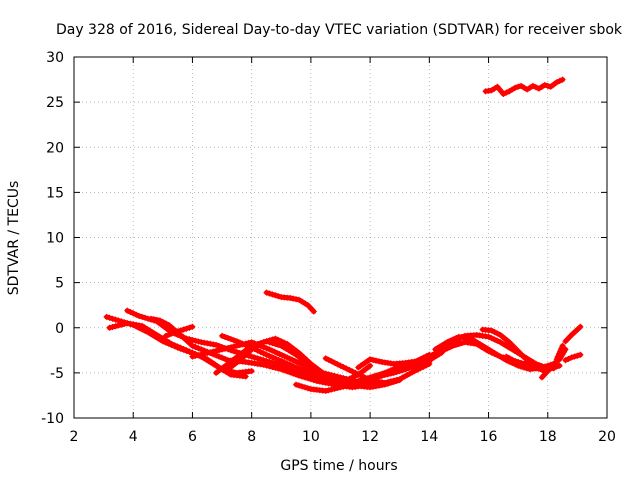  What do you see at coordinates (74, 437) in the screenshot?
I see `x-tick-label: 2` at bounding box center [74, 437].